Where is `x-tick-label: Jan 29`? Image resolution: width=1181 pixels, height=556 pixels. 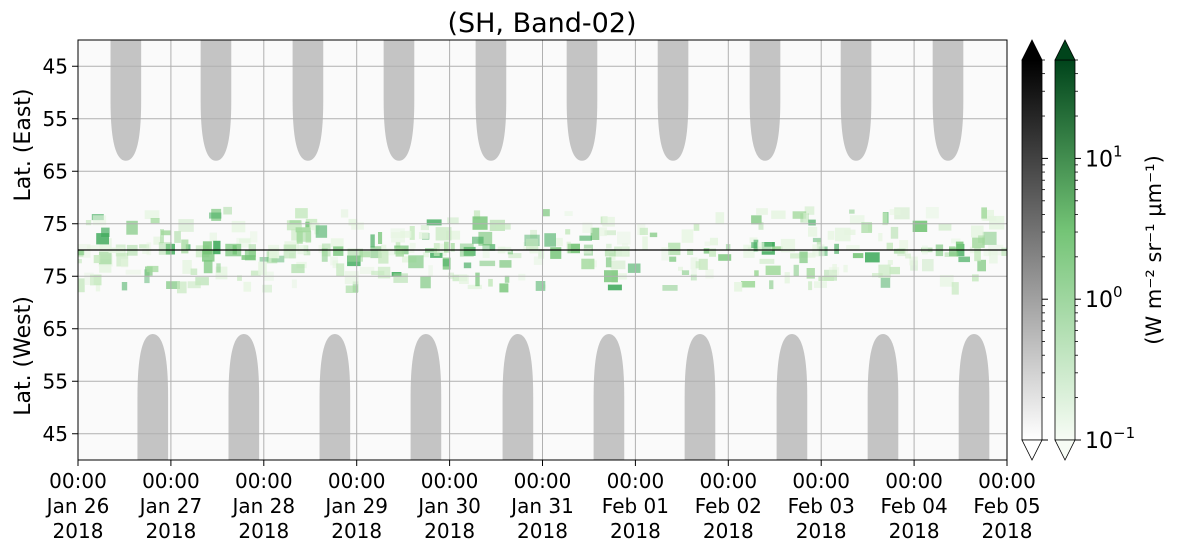 x-tick-label: Jan 29 is located at coordinates (355, 506).